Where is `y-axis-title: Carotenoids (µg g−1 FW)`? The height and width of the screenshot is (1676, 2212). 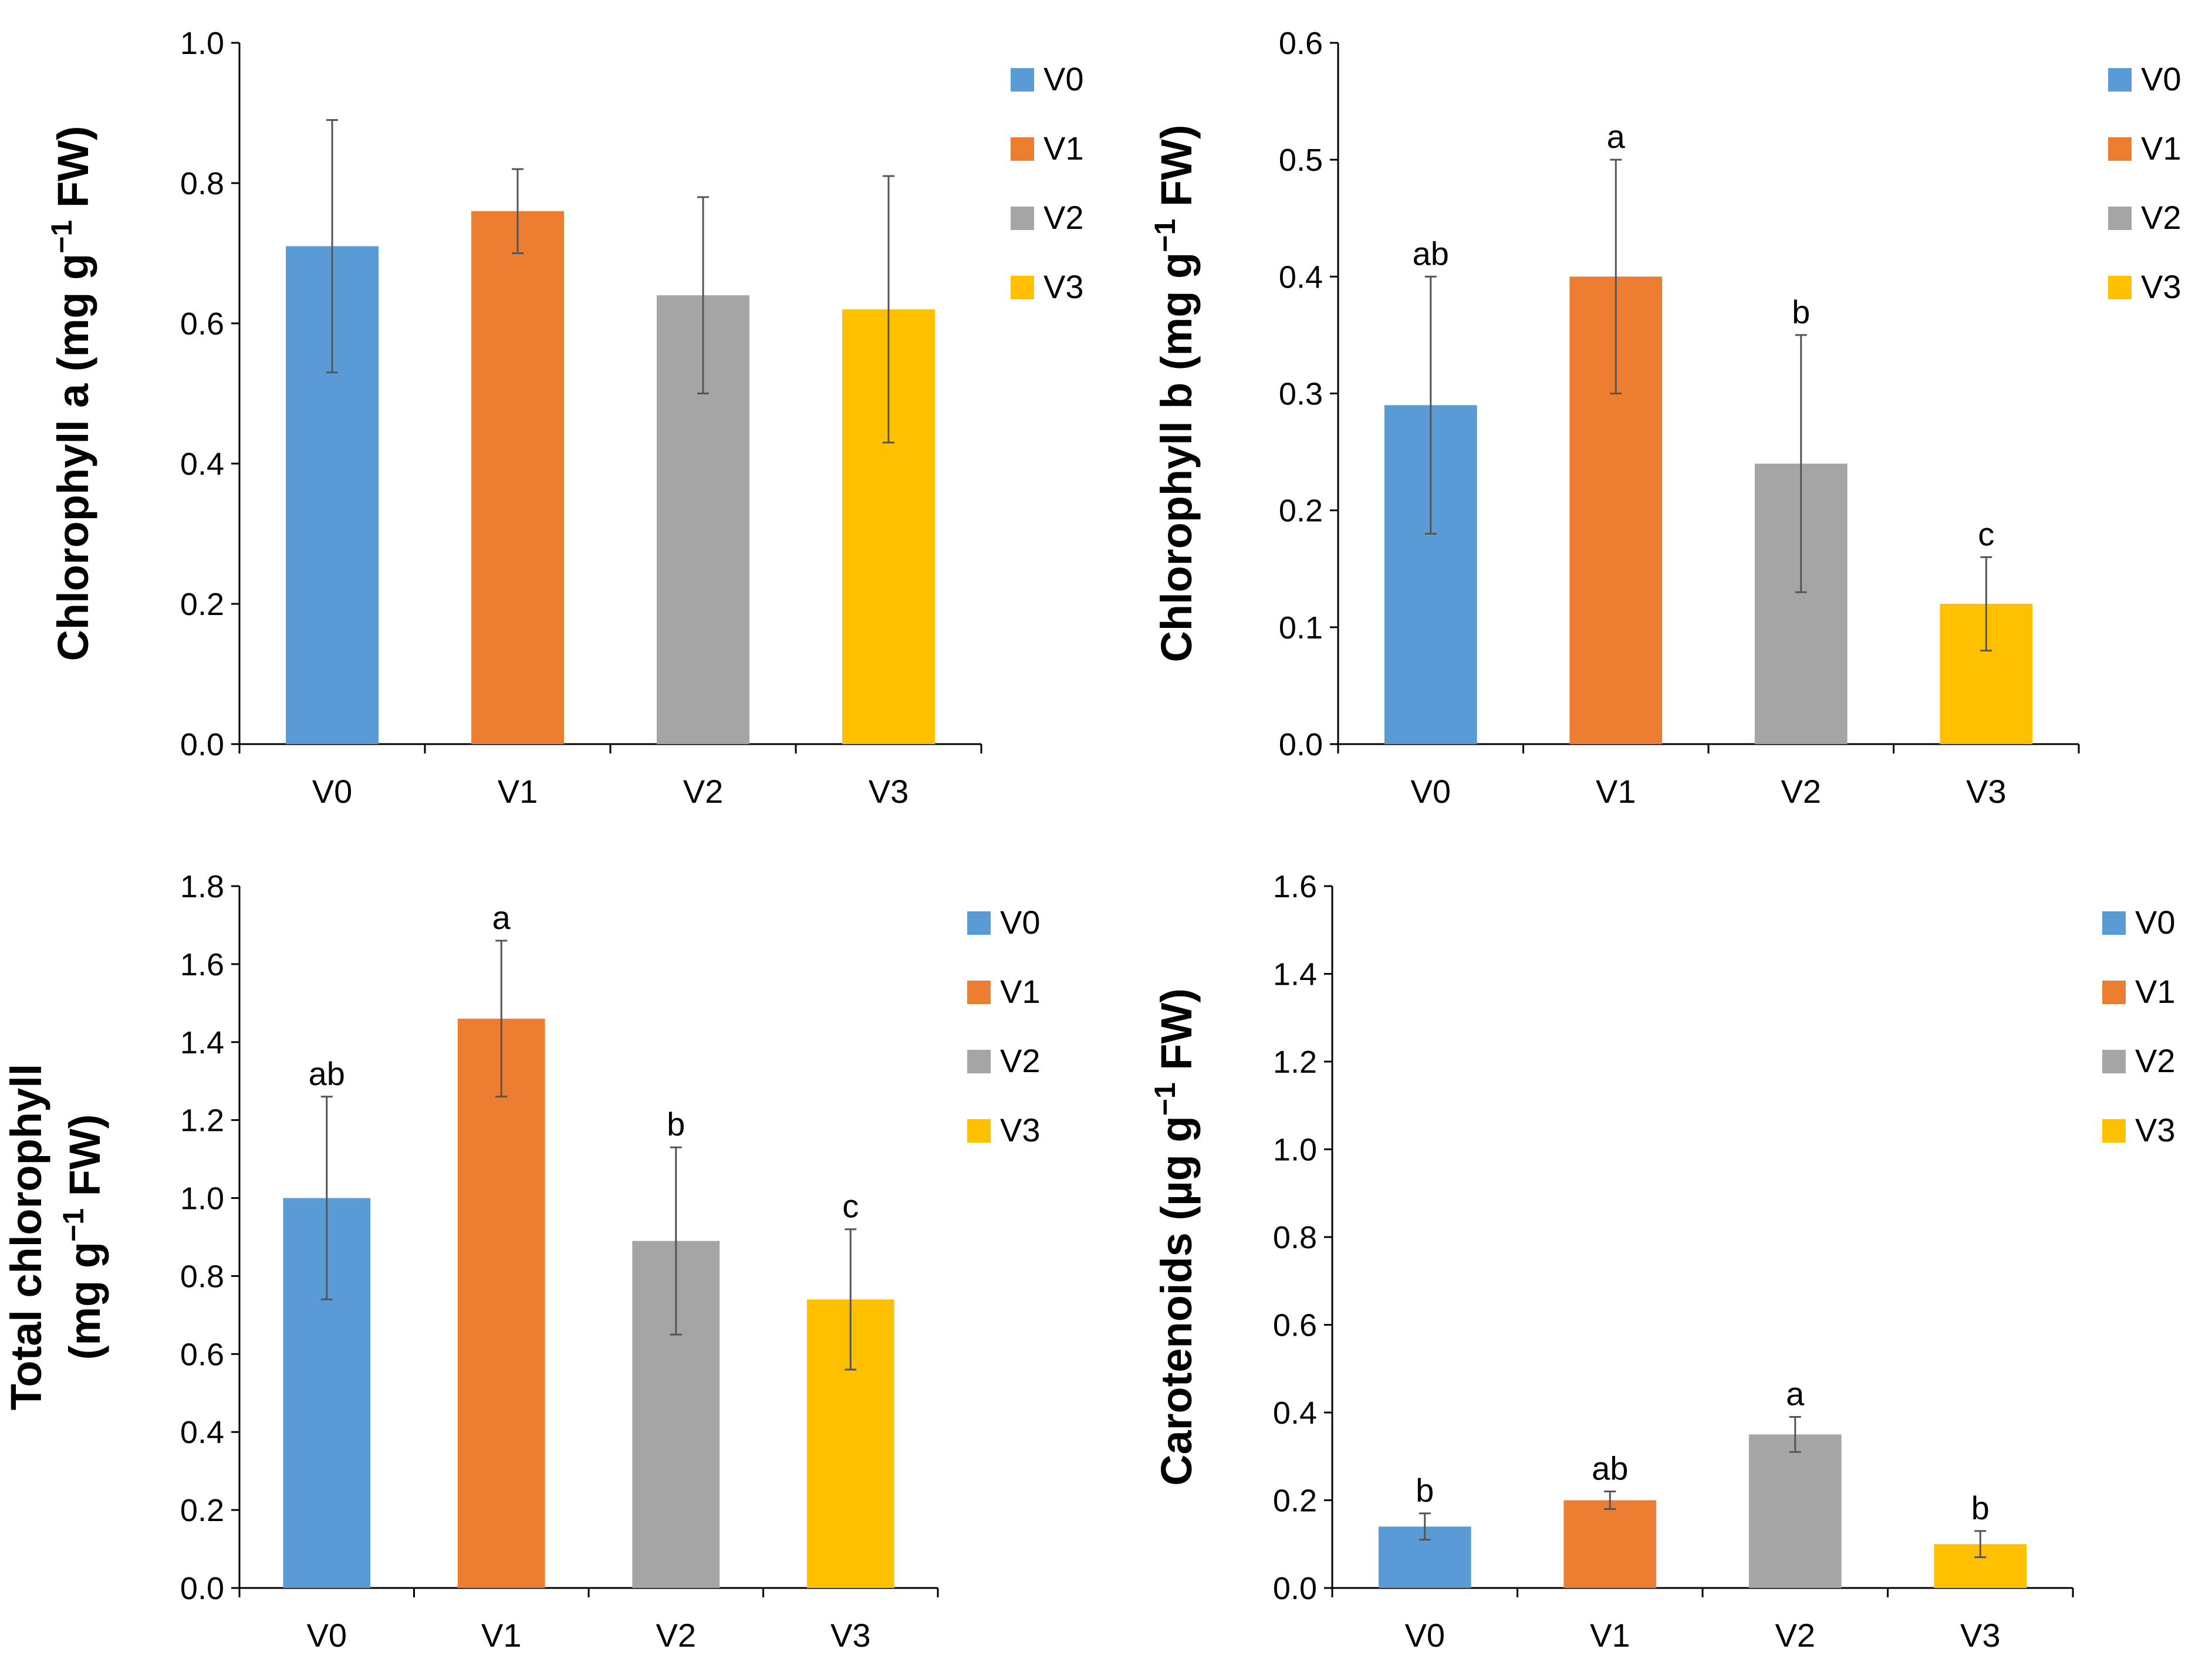
y-axis-title: Carotenoids (µg g−1 FW) is located at coordinates (1175, 1237).